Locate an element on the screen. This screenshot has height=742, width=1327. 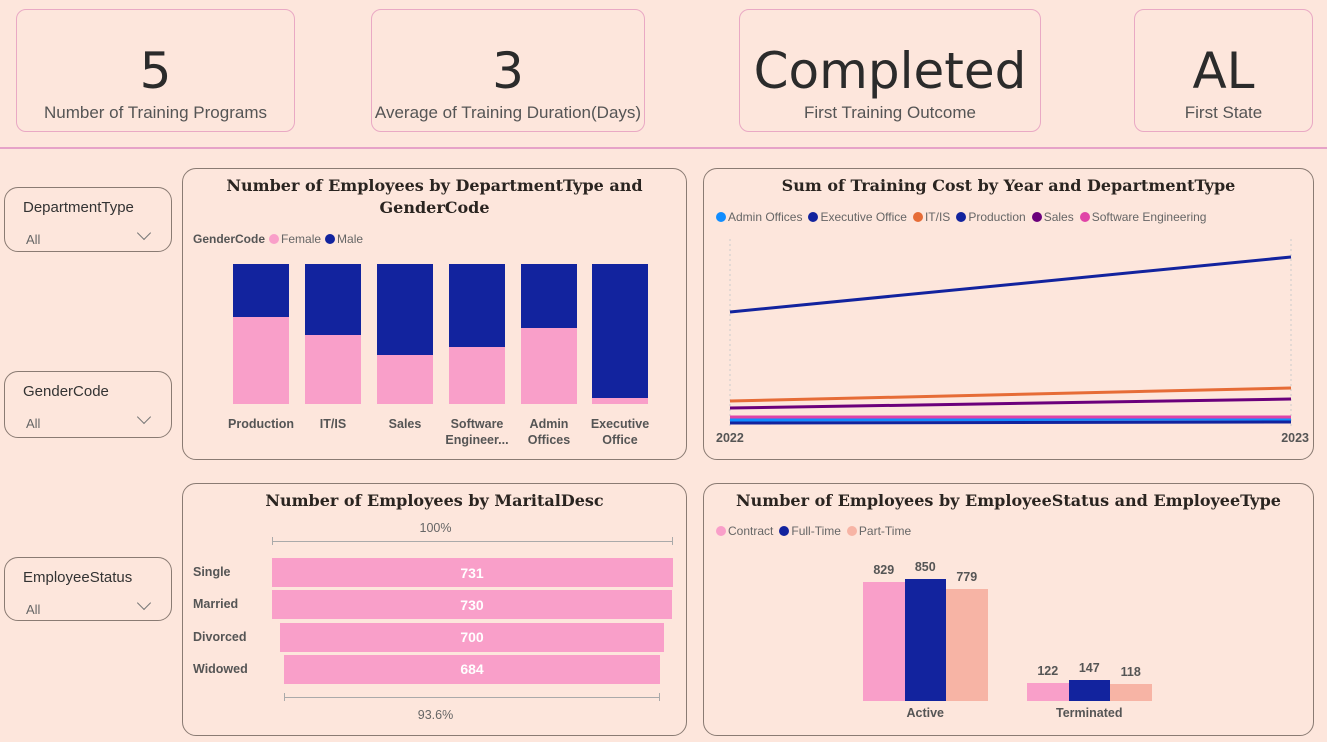
series-line-executive-office is located at coordinates (1010, 422).